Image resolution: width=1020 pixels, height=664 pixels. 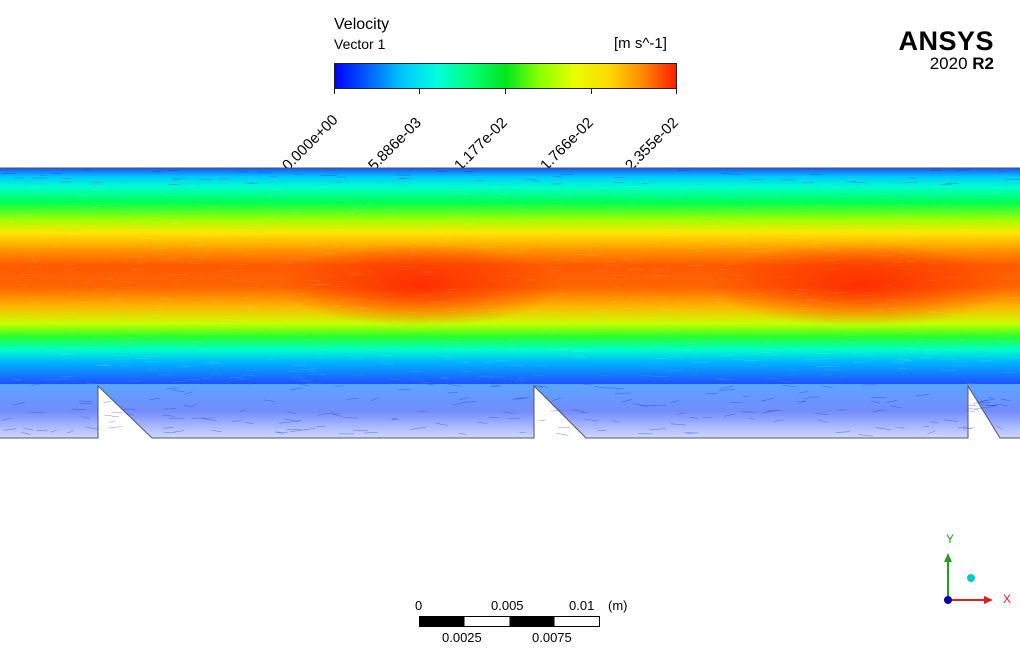 I want to click on ansys-logo: ANSYS 2020 R2, so click(x=946, y=50).